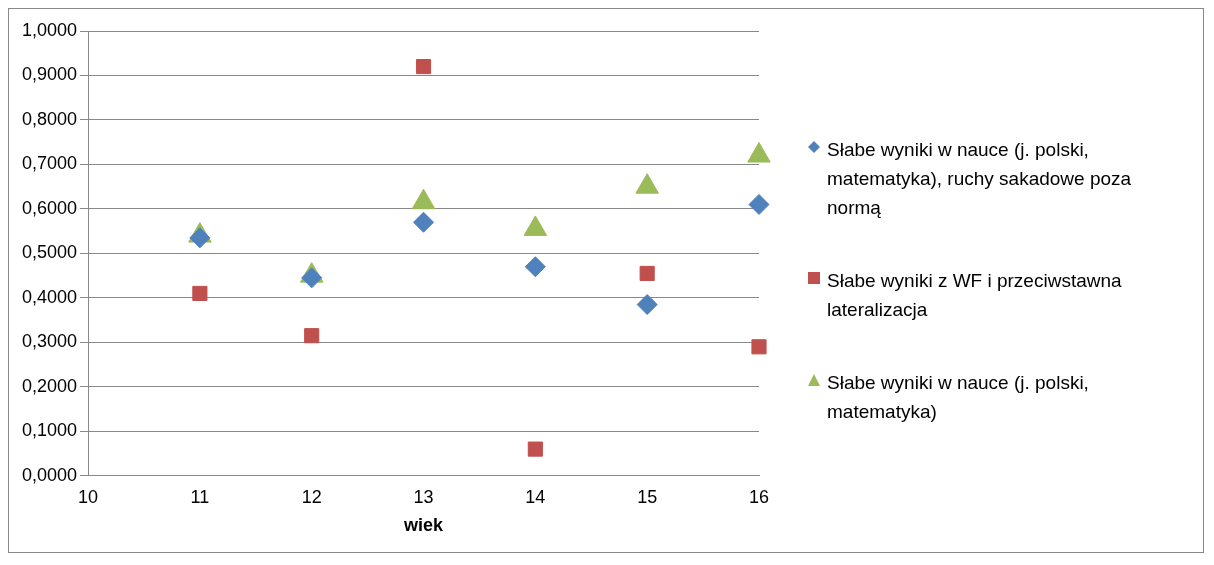  What do you see at coordinates (958, 397) in the screenshot?
I see `legend-label: Słabe wyniki w nauce (j. polski, matematyka)` at bounding box center [958, 397].